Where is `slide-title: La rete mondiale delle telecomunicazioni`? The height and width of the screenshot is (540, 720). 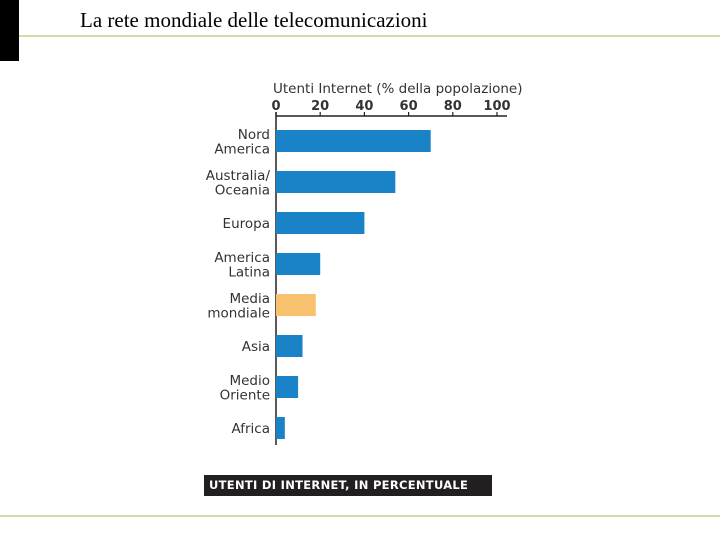 slide-title: La rete mondiale delle telecomunicazioni is located at coordinates (254, 20).